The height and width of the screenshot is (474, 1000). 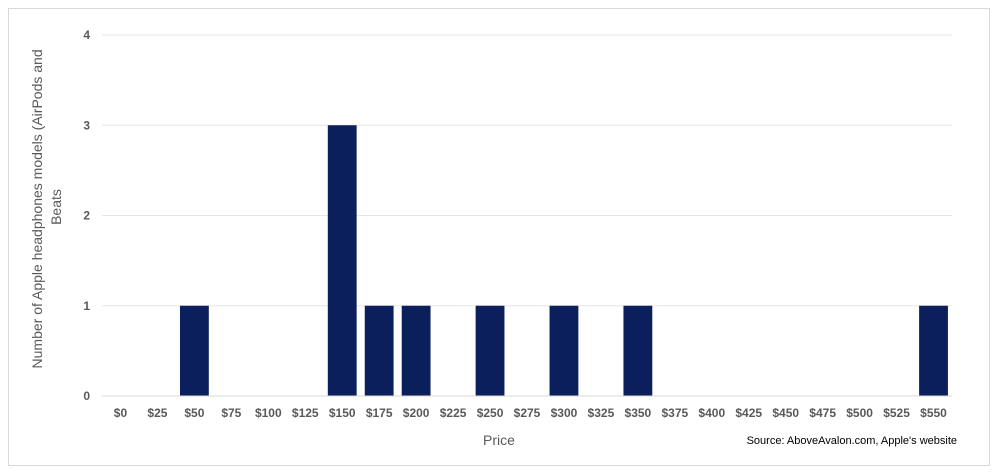 I want to click on x-tick-label: $450, so click(x=785, y=413).